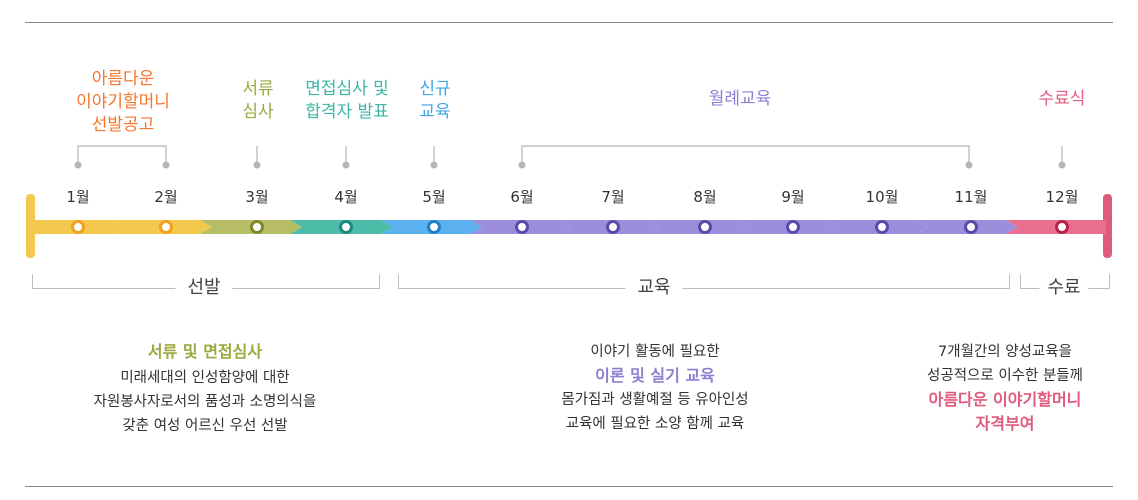 The image size is (1138, 500). I want to click on month-label-aug: 8월, so click(705, 197).